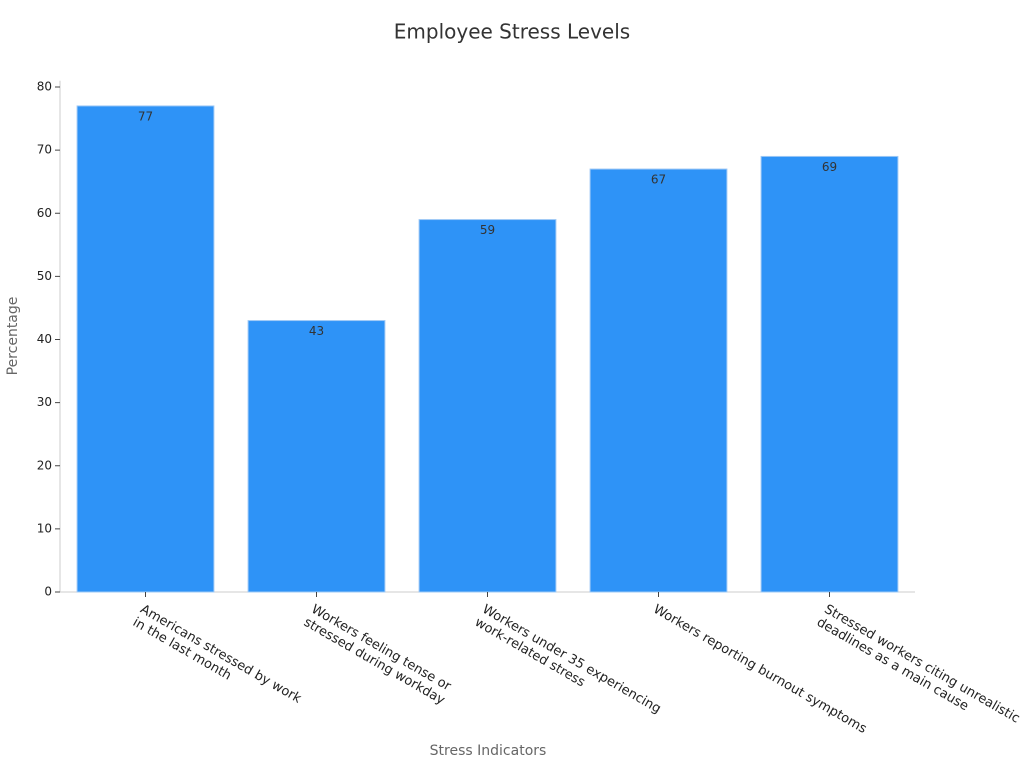 The image size is (1024, 768). Describe the element at coordinates (48, 592) in the screenshot. I see `y-tick-label: 0` at that location.